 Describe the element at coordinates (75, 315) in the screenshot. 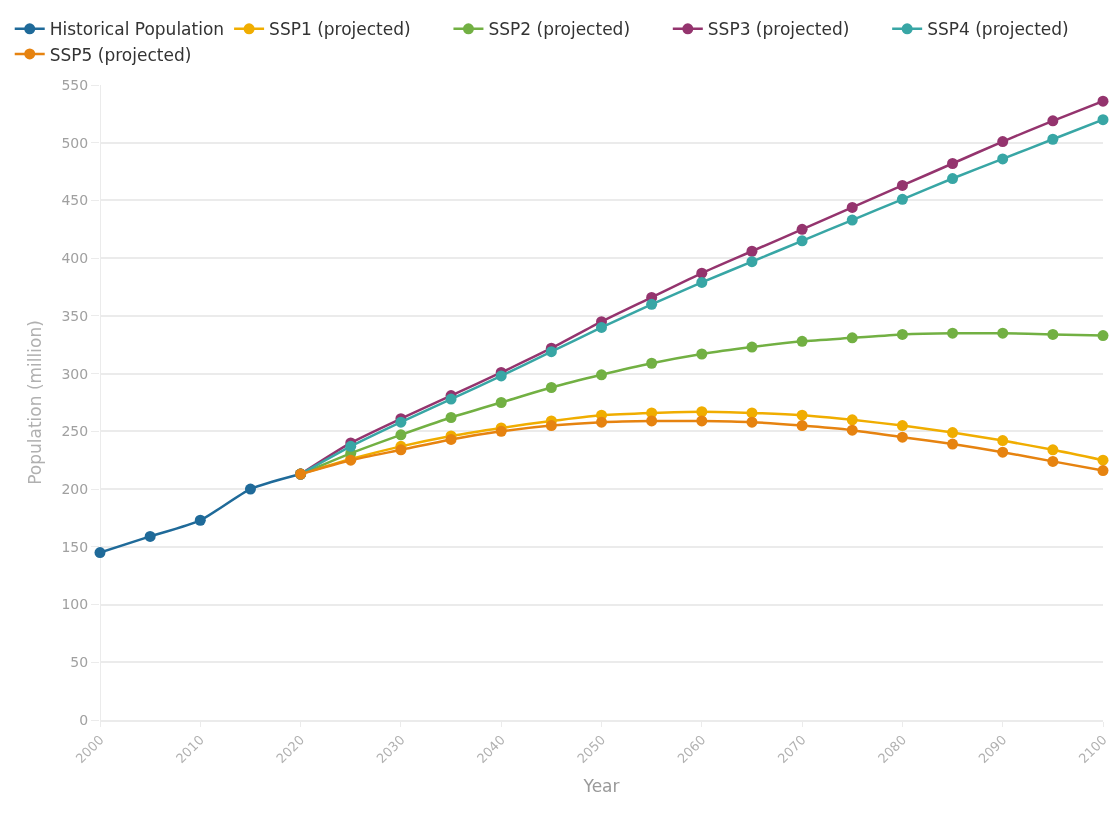

I see `y-tick-label: 350` at that location.